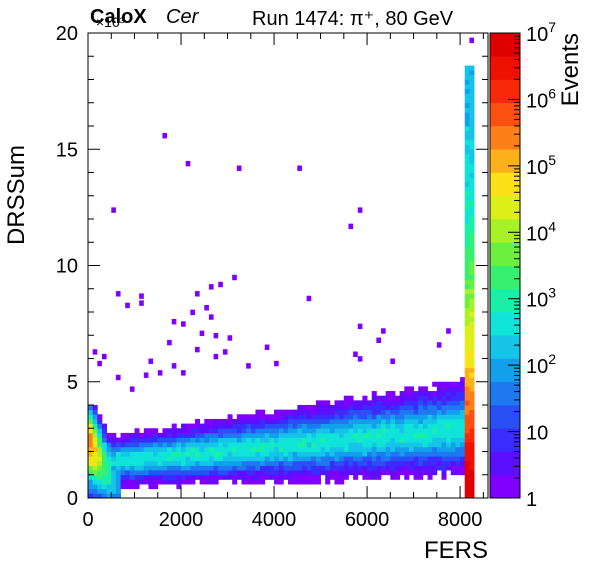  What do you see at coordinates (118, 17) in the screenshot?
I see `experiment-name: CaloX` at bounding box center [118, 17].